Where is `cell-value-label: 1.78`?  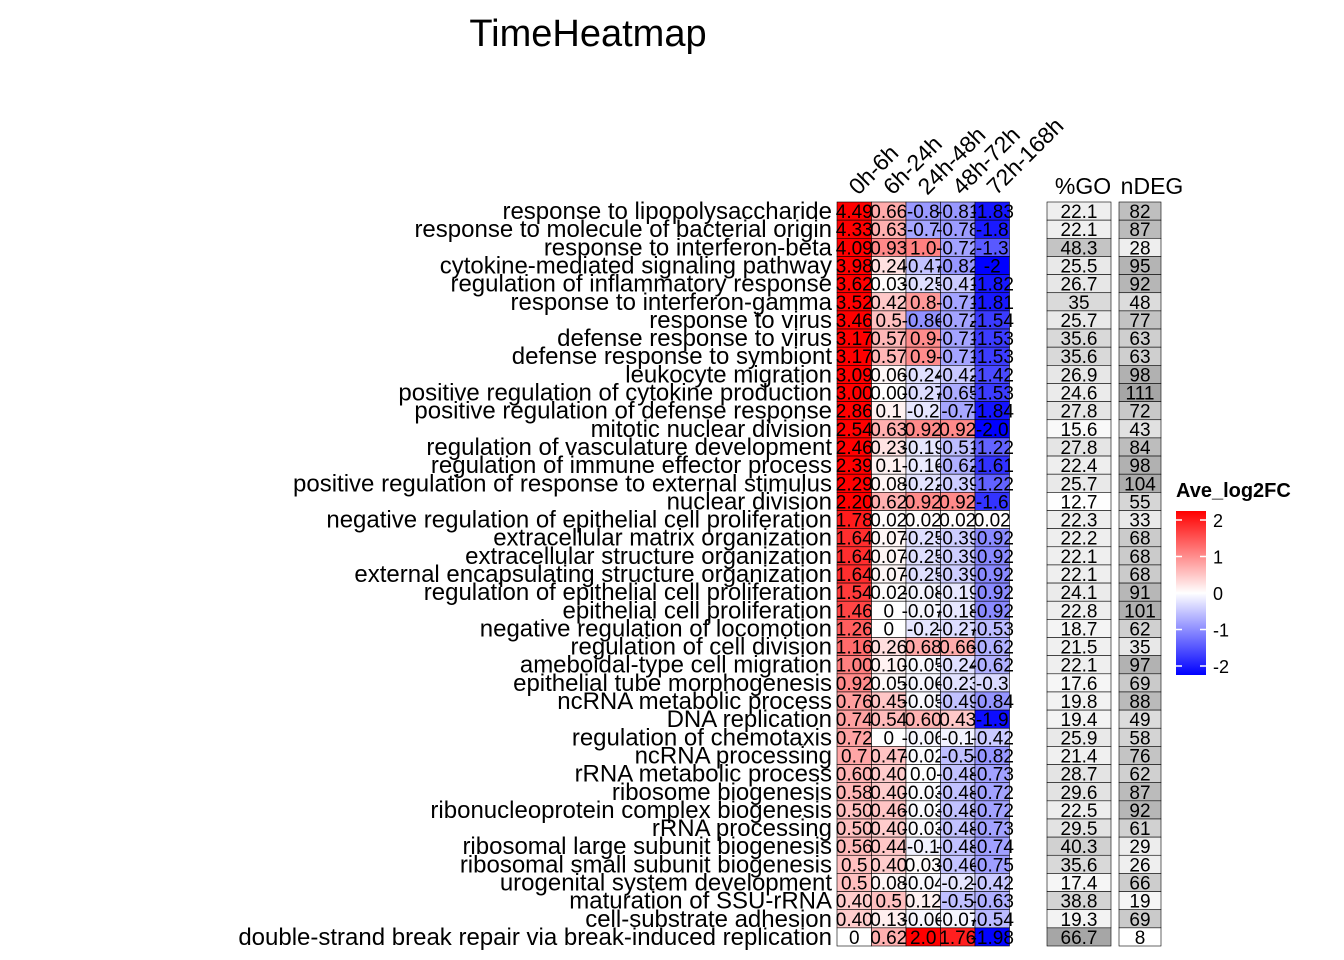
cell-value-label: 1.78 is located at coordinates (854, 521).